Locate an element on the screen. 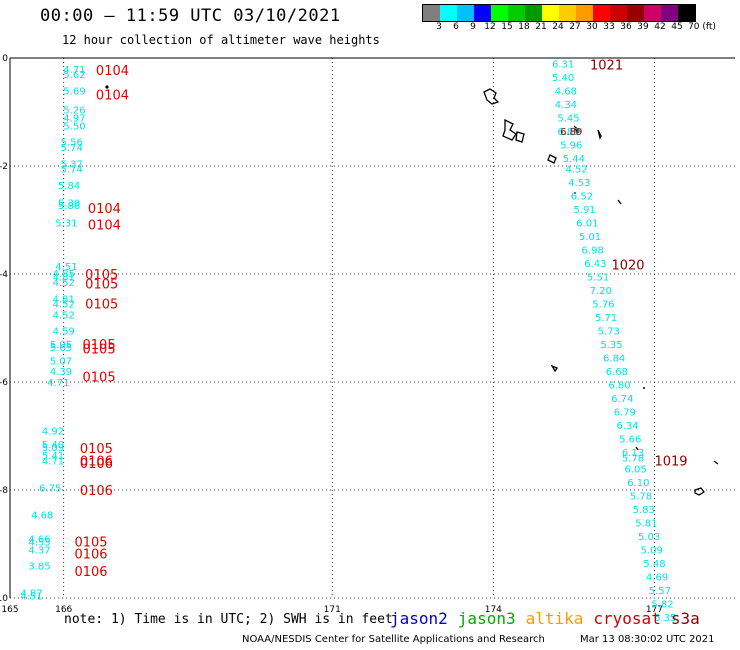 The width and height of the screenshot is (740, 650). wave-height-value: 6.84 is located at coordinates (614, 359).